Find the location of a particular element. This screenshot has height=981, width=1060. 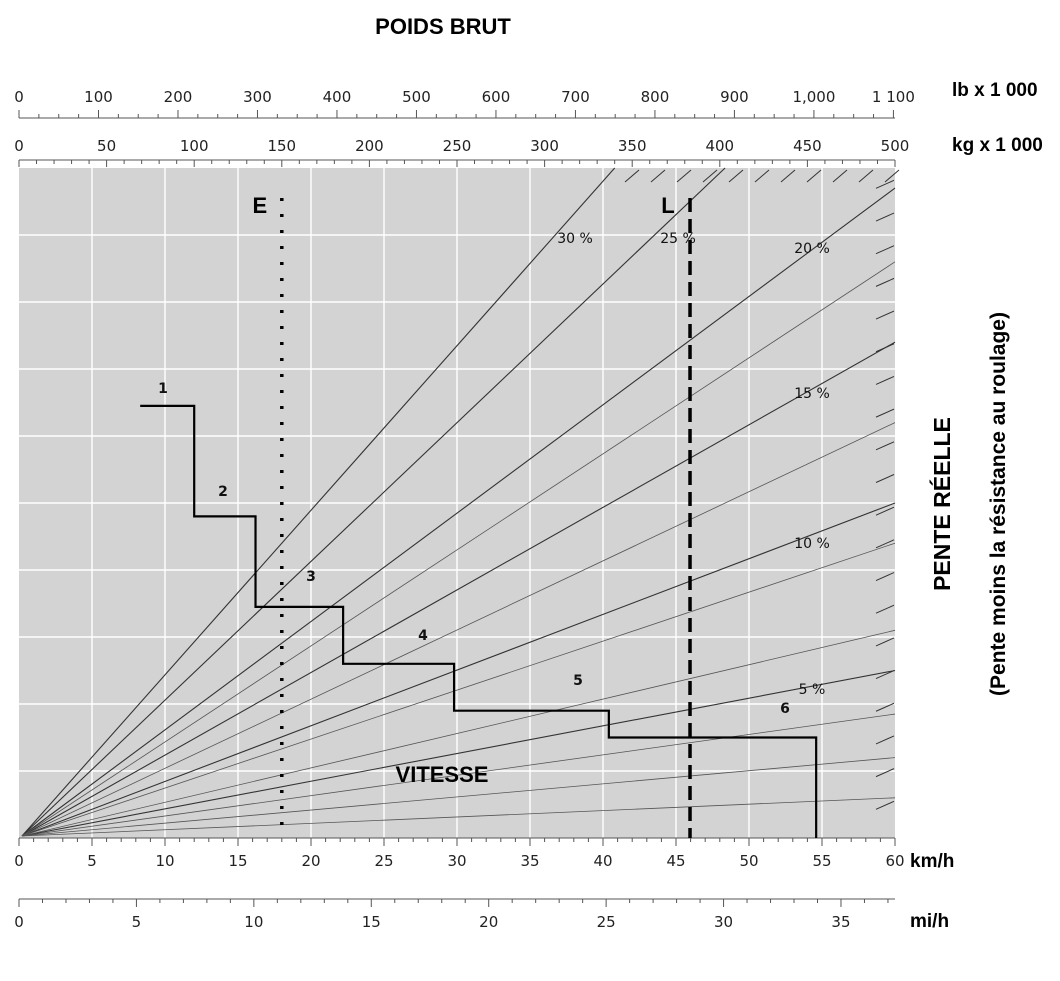

kmh-tick-label: 60 is located at coordinates (894, 861).